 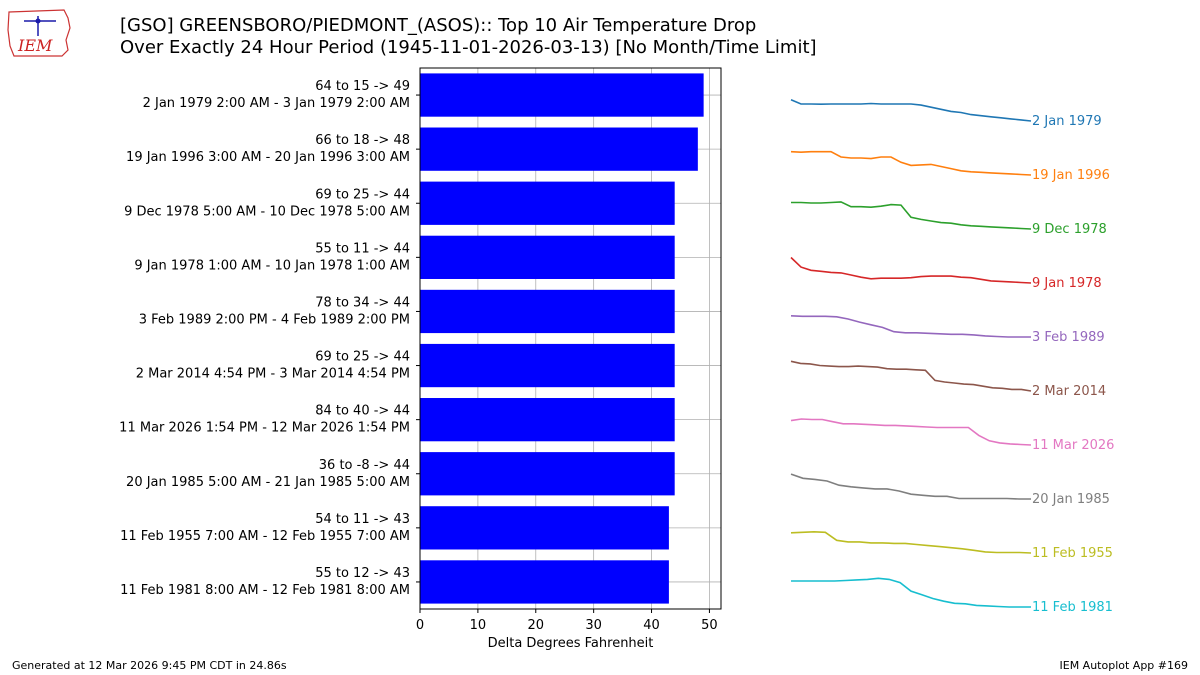 I want to click on y-tick-label-range: 54 to 11 -> 43, so click(x=362, y=519).